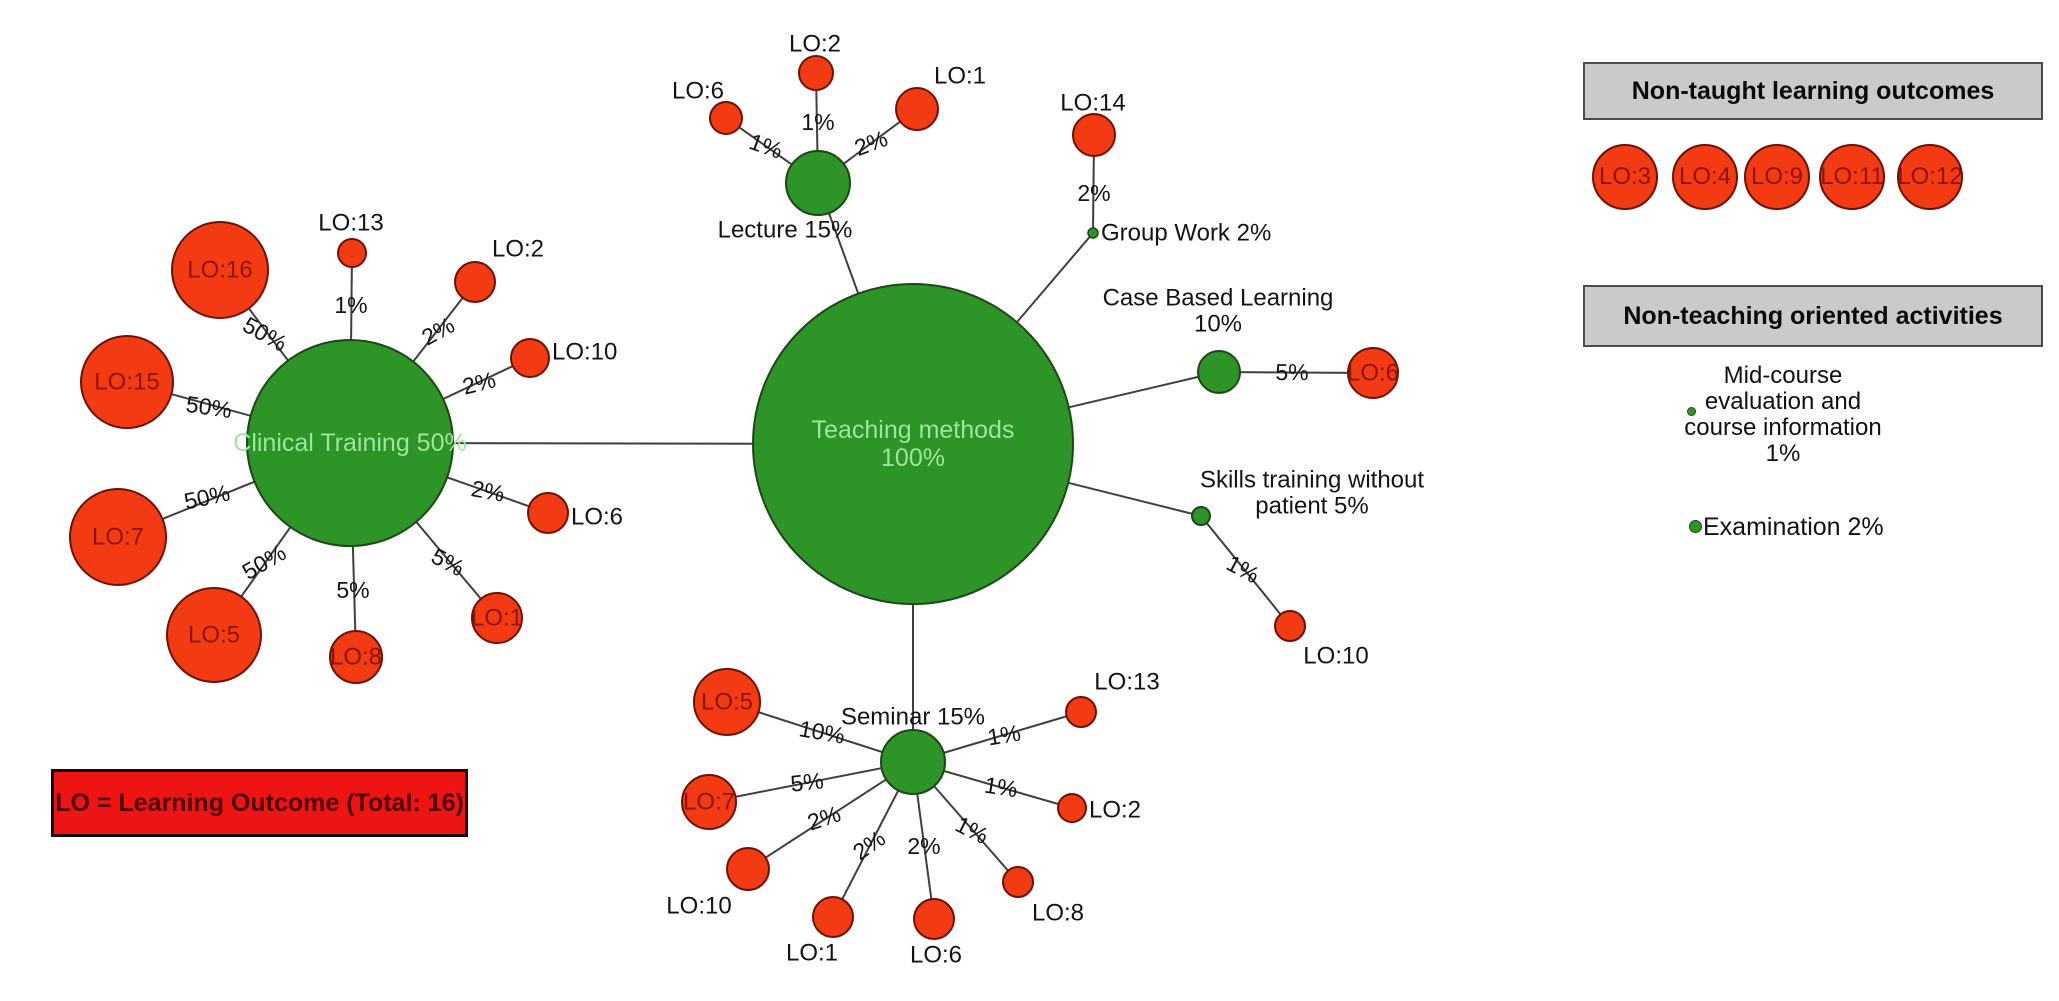 The width and height of the screenshot is (2059, 1001). What do you see at coordinates (698, 906) in the screenshot?
I see `s10-label: LO:10` at bounding box center [698, 906].